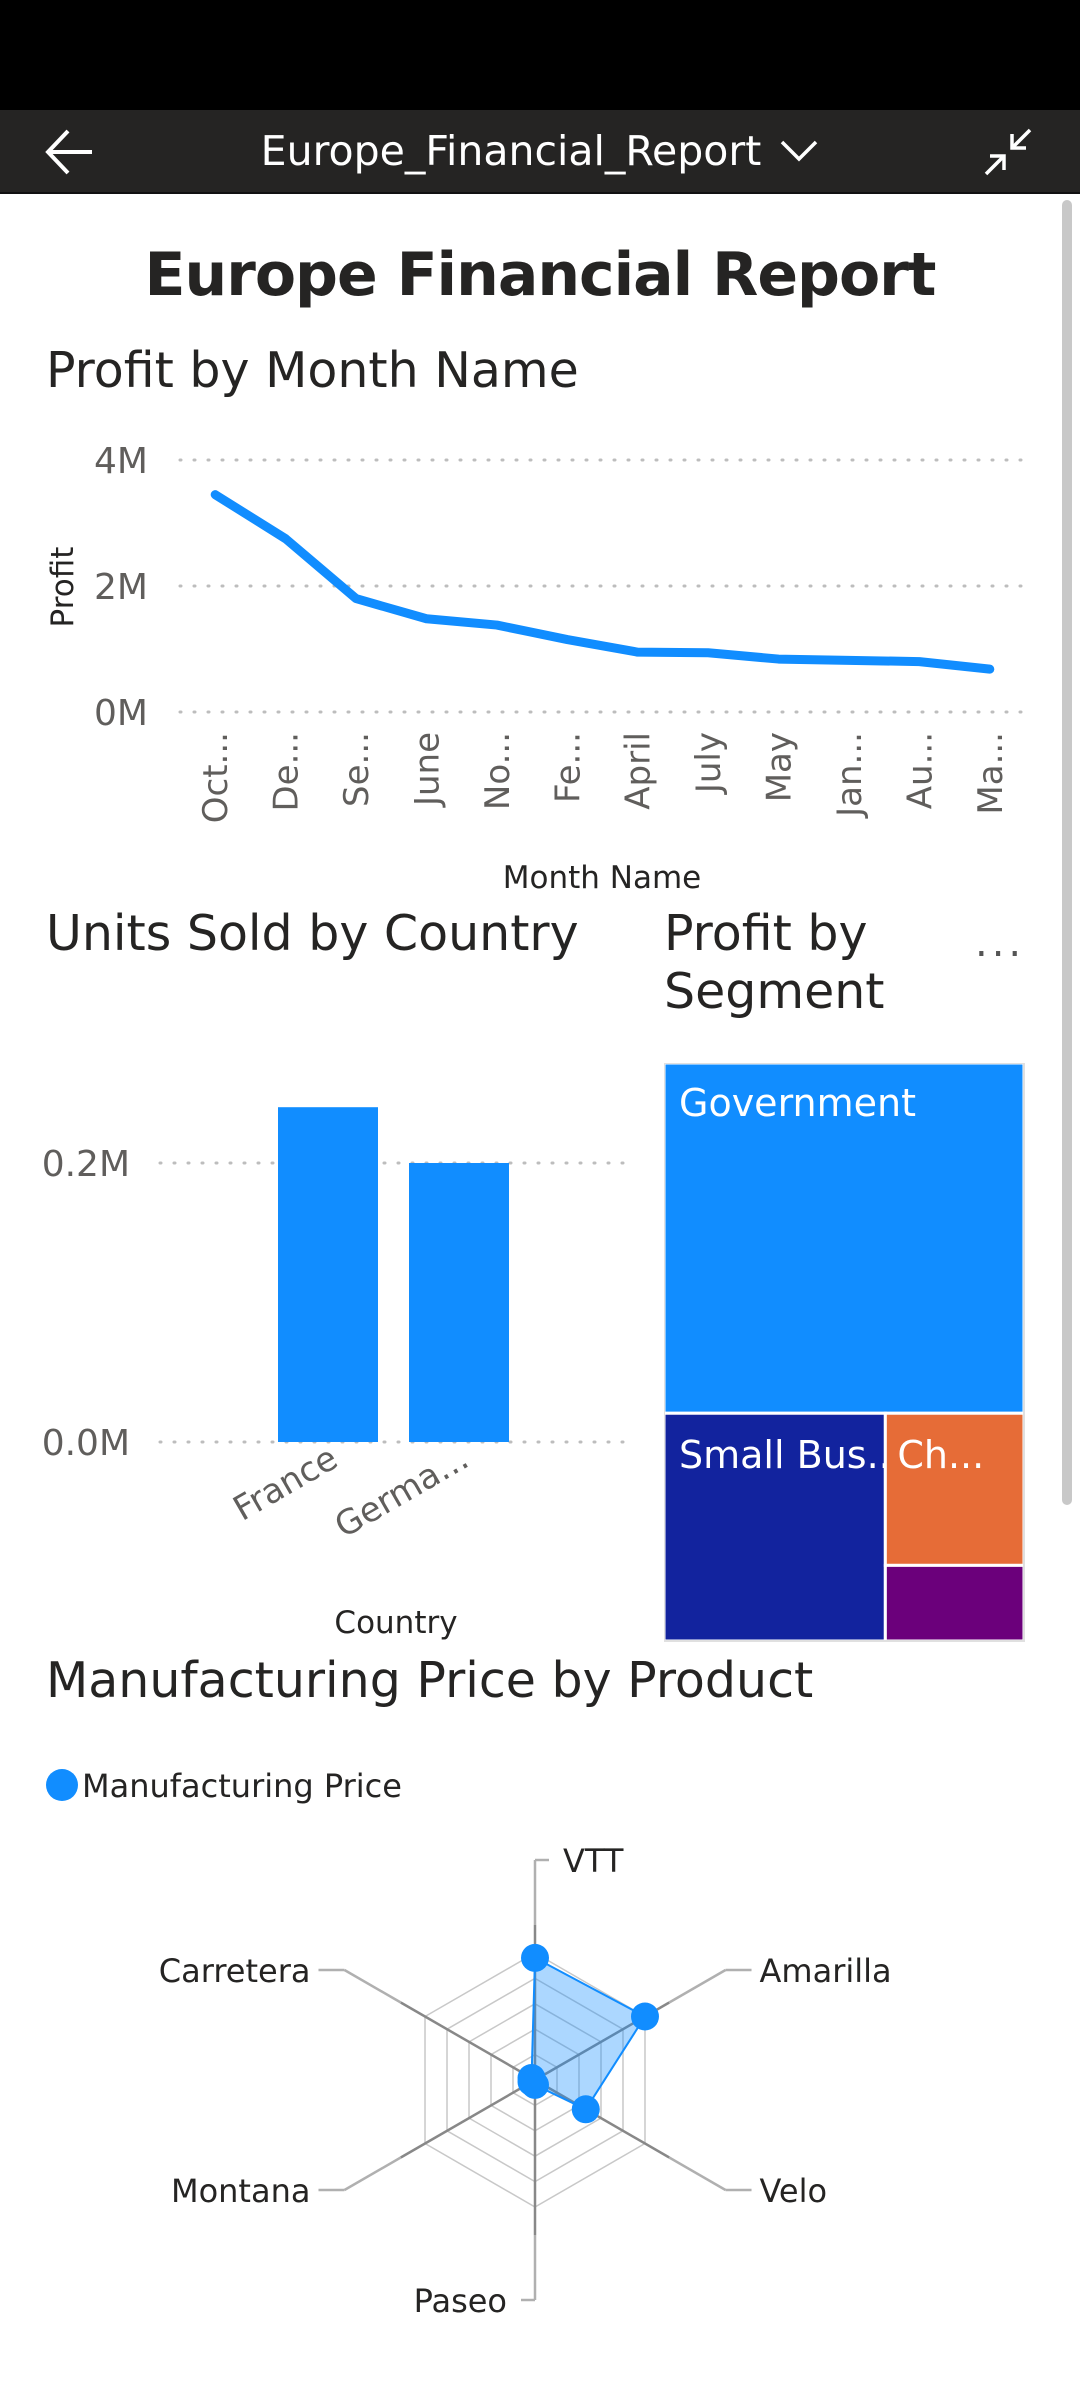 This screenshot has height=2400, width=1080. Describe the element at coordinates (86, 1164) in the screenshot. I see `bar-y-tick-label: 0.2M` at that location.